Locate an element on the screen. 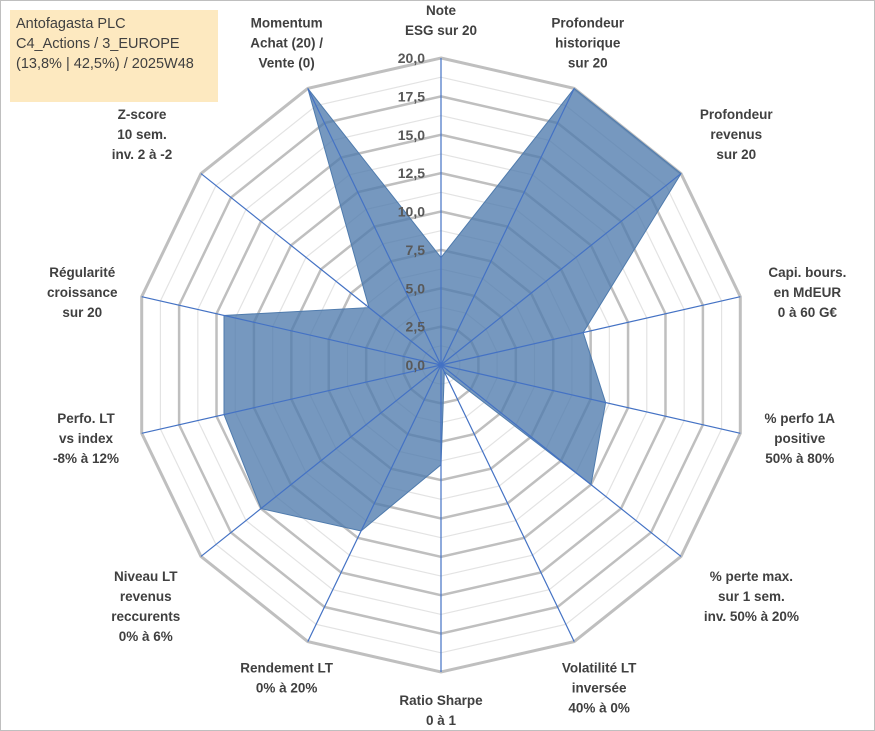  category-label-line: inv. 50% à 20% is located at coordinates (751, 616).